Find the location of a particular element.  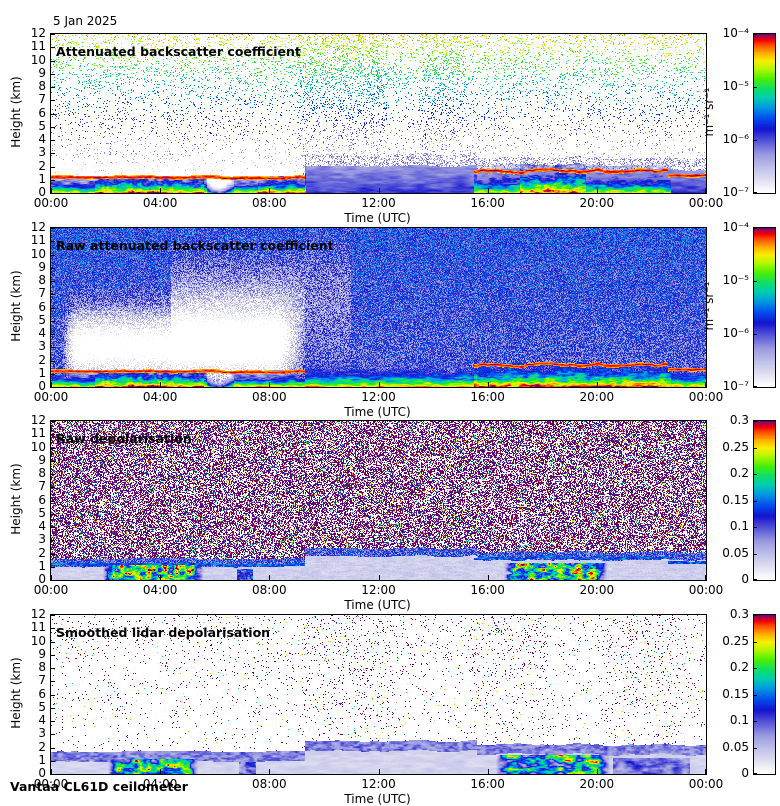

instrument-label: Vantaa CL61D ceilometer is located at coordinates (99, 786).